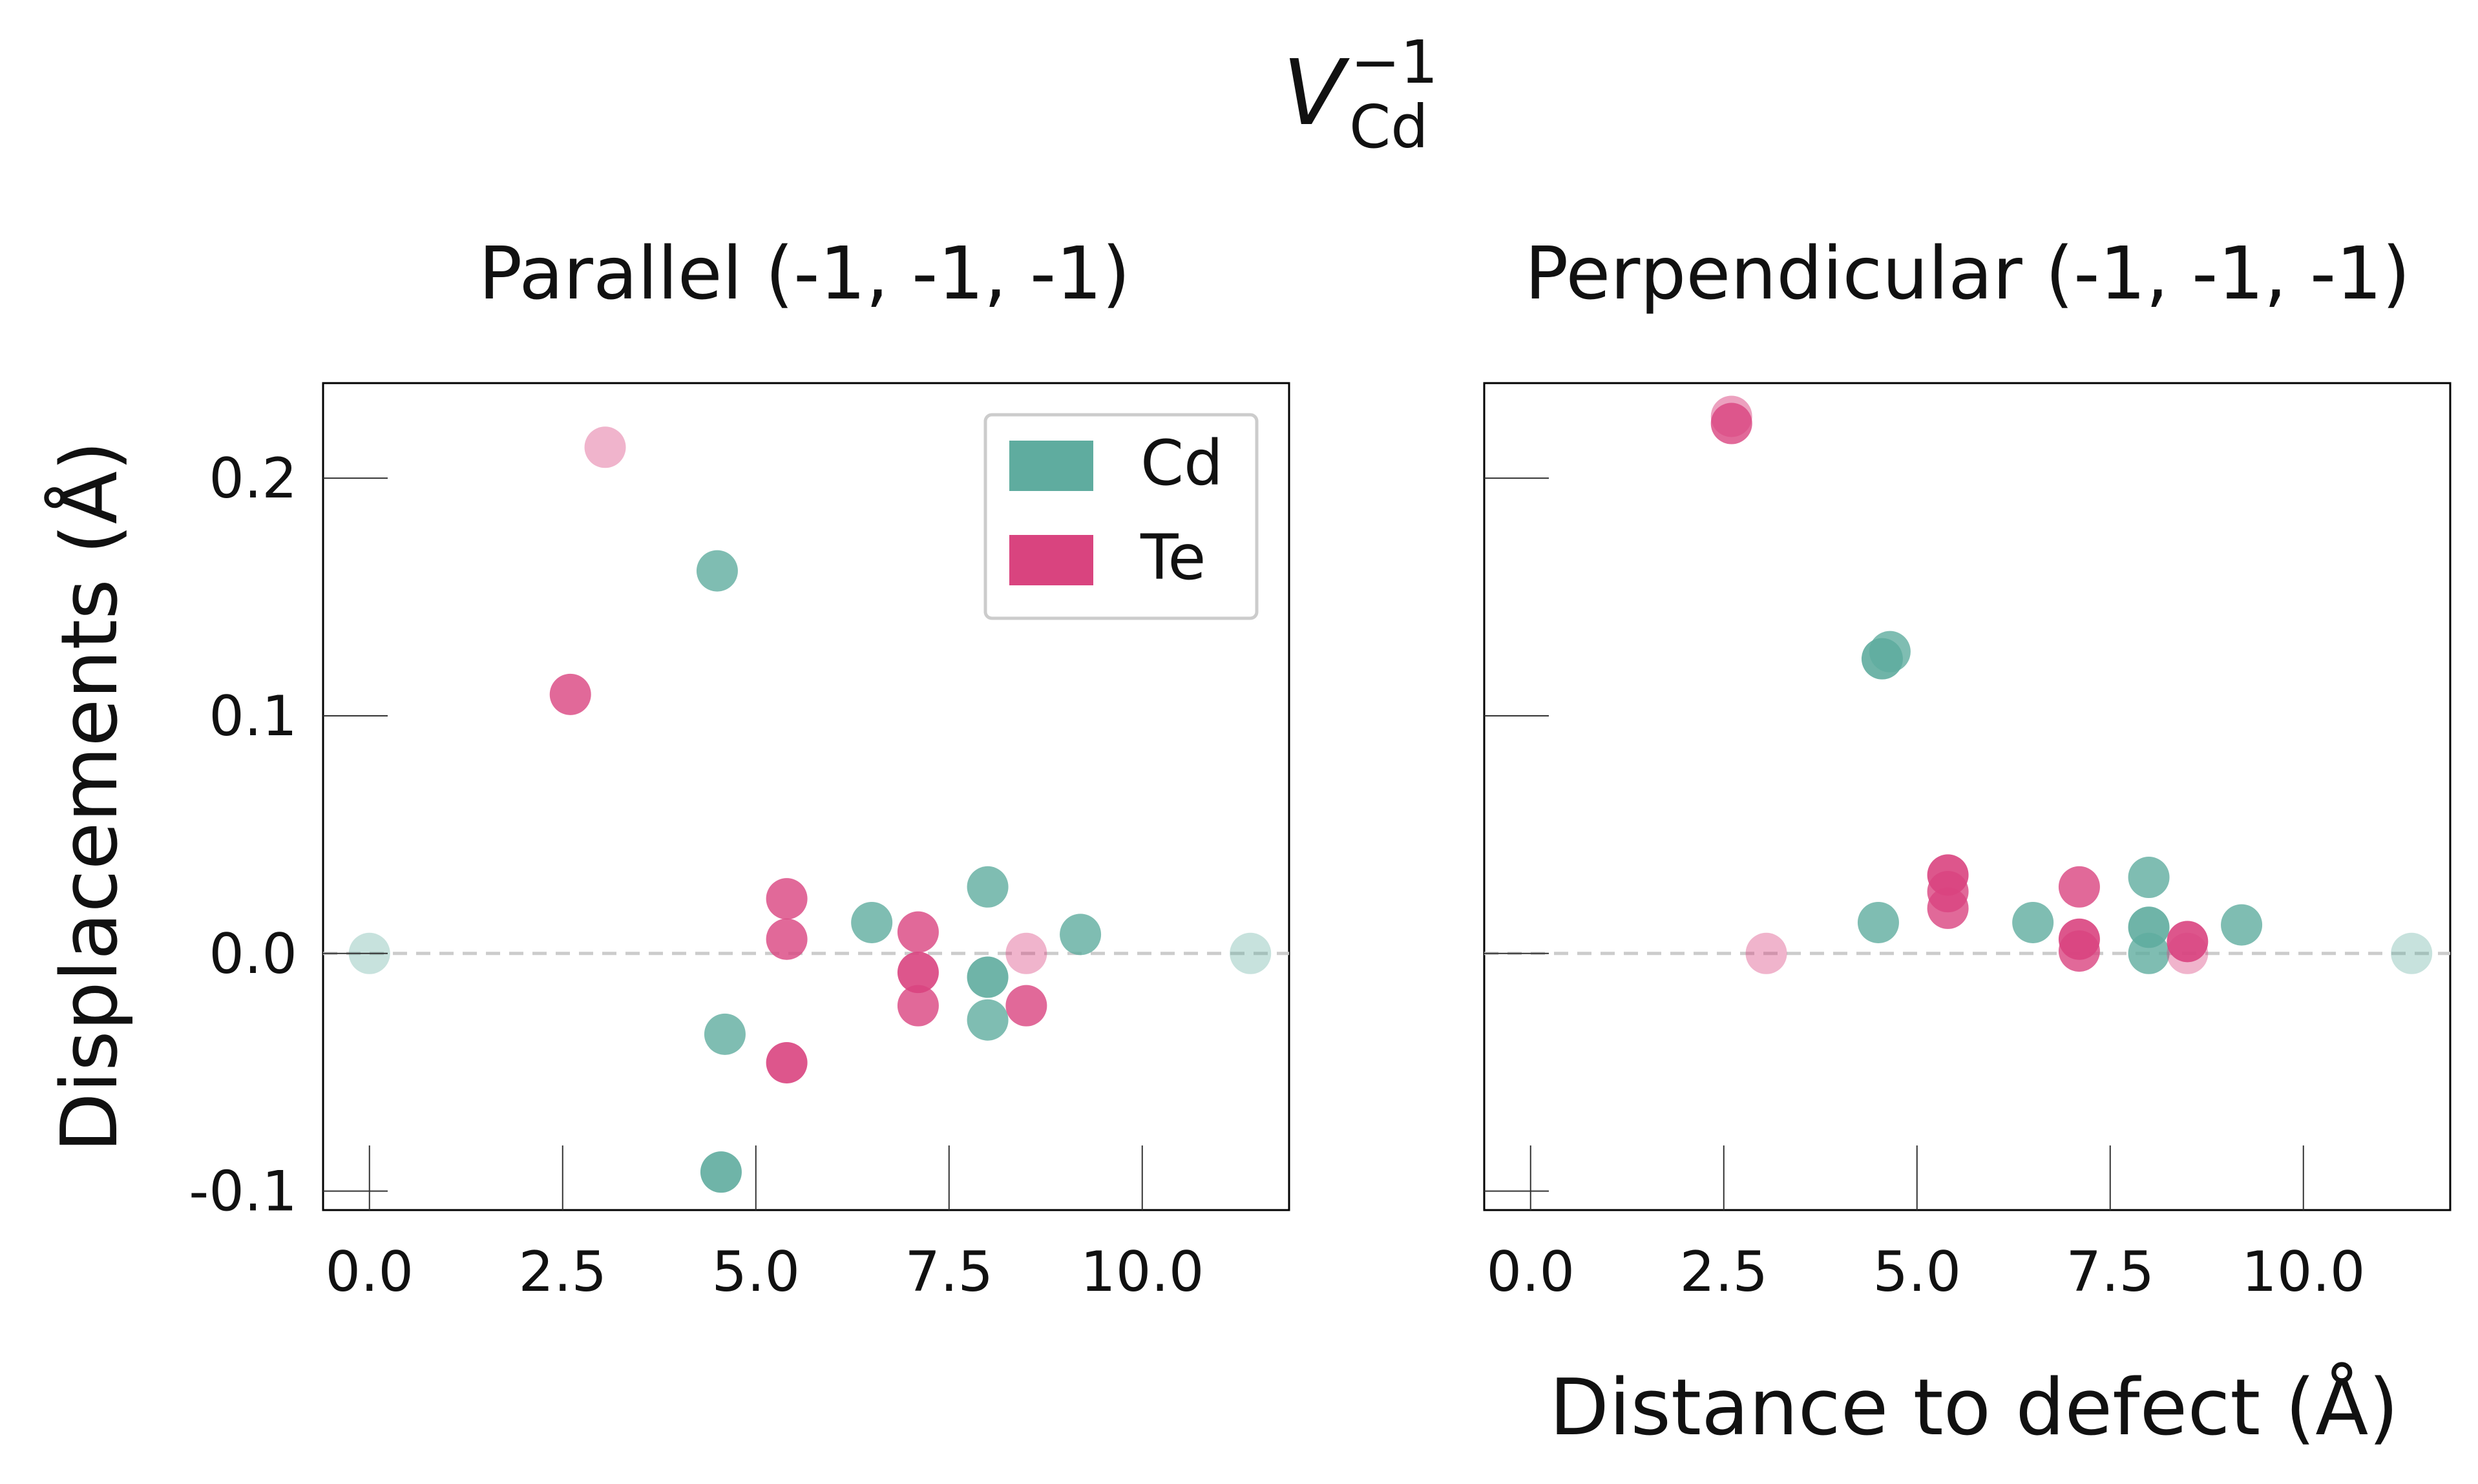 This screenshot has height=1484, width=2478. I want to click on legend-label-cd: Cd, so click(1181, 463).